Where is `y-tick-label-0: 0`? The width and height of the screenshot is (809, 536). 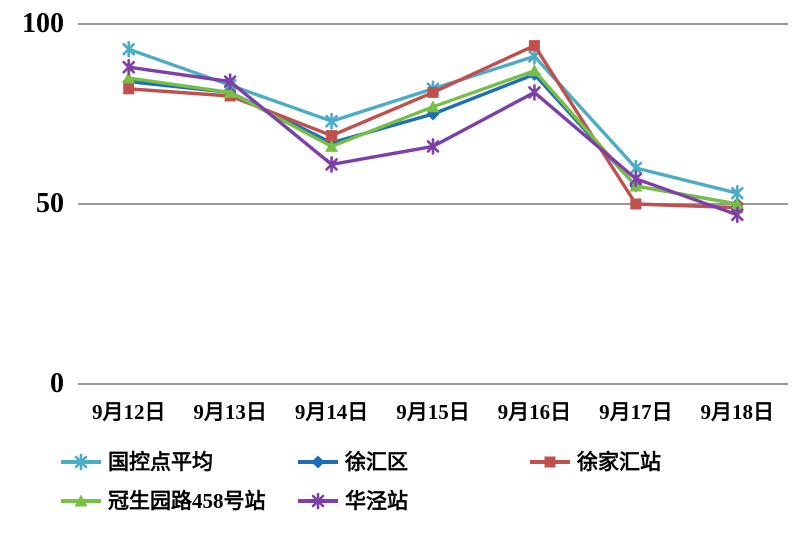 y-tick-label-0: 0 is located at coordinates (57, 383).